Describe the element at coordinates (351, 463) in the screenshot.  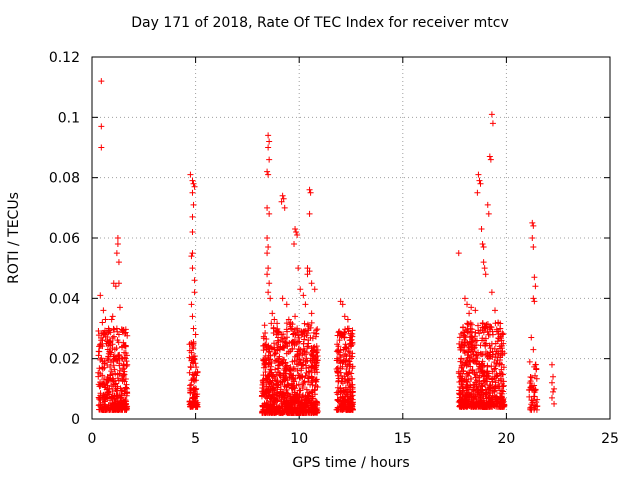
I see `x-axis-label: GPS time / hours` at that location.